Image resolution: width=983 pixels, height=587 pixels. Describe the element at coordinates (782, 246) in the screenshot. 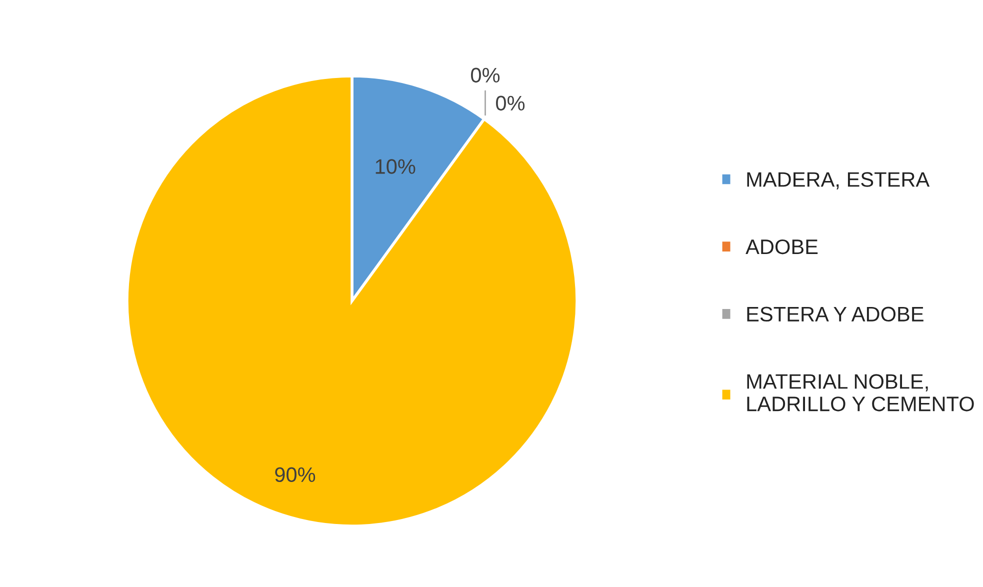

I see `legend-label: ADOBE` at that location.